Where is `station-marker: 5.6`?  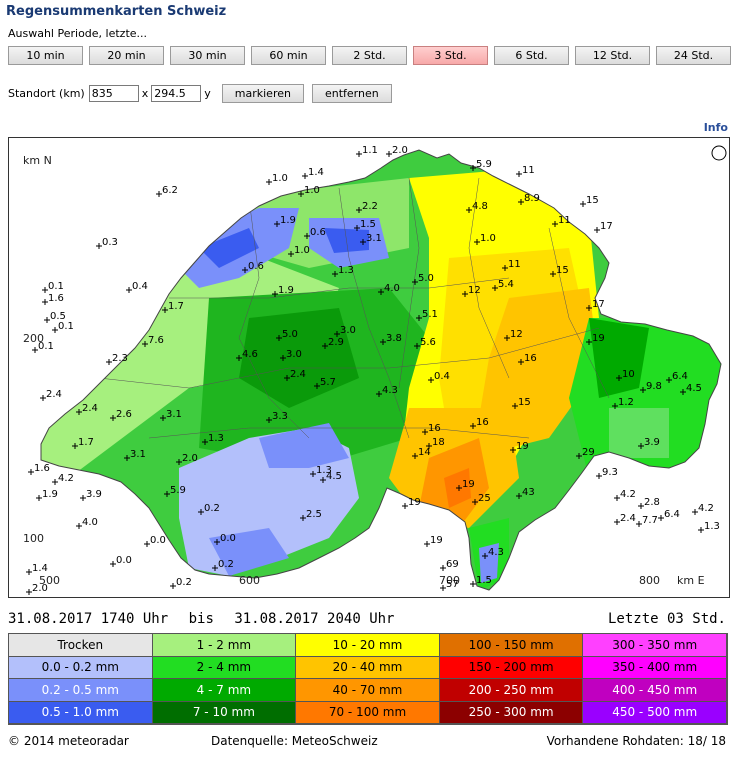 station-marker: 5.6 is located at coordinates (425, 343).